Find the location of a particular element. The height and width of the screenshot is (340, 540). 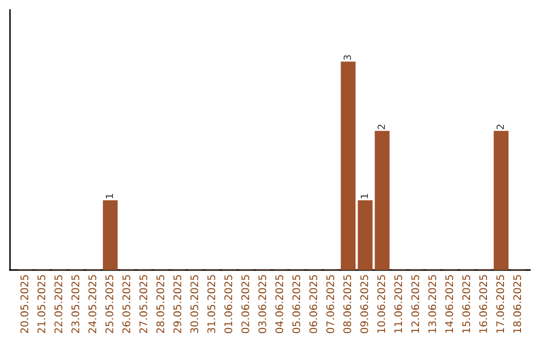

x-tick-label: 20.05.2025 is located at coordinates (24, 304).